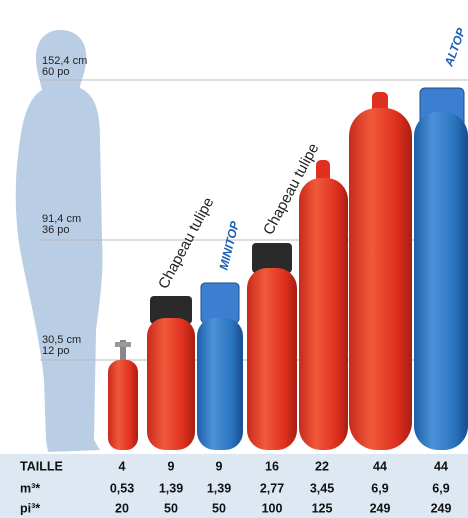 This screenshot has width=468, height=518. What do you see at coordinates (64, 61) in the screenshot?
I see `height-cm: 152,4 cm` at bounding box center [64, 61].